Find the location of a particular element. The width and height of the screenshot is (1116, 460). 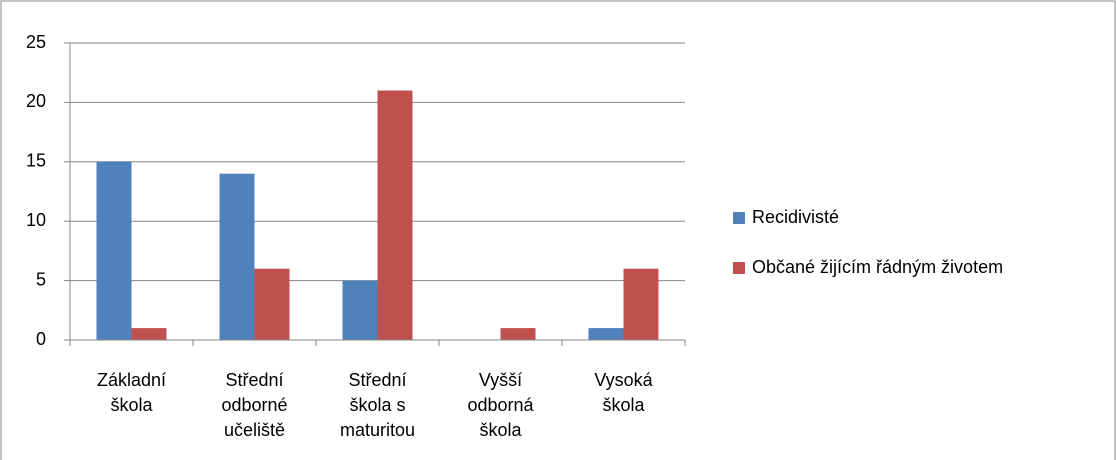

y-tick-label: 25 is located at coordinates (36, 42).